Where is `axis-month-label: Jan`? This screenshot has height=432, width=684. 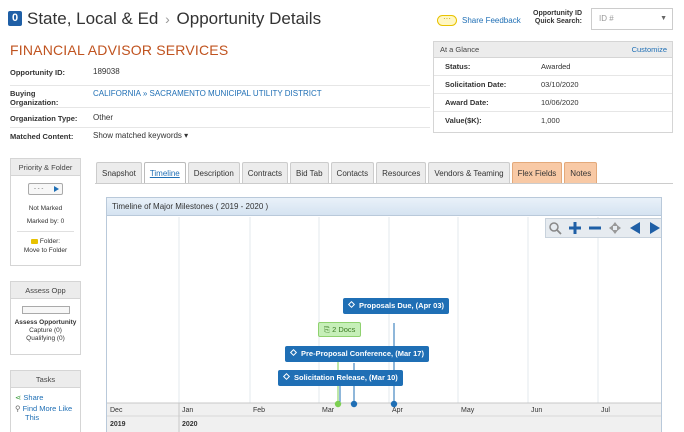 axis-month-label: Jan is located at coordinates (187, 410).